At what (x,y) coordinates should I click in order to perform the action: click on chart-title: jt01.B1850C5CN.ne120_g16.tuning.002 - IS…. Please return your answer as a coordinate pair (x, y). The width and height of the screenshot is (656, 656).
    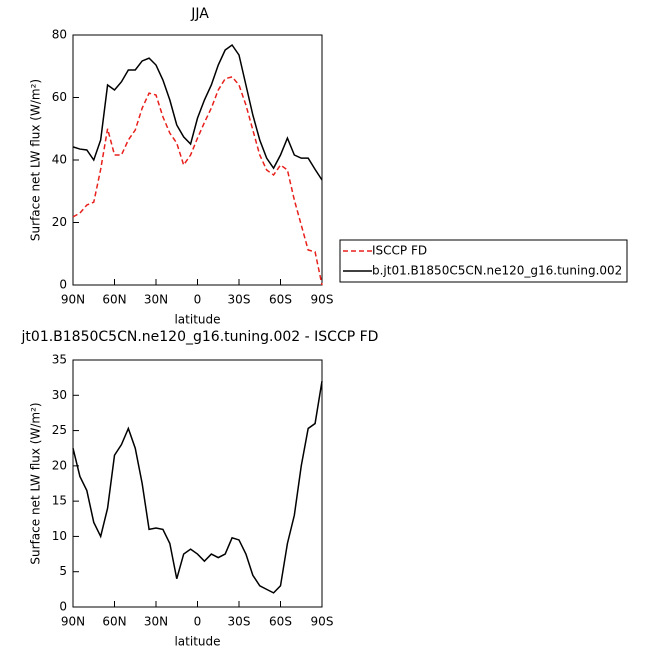
    Looking at the image, I should click on (200, 337).